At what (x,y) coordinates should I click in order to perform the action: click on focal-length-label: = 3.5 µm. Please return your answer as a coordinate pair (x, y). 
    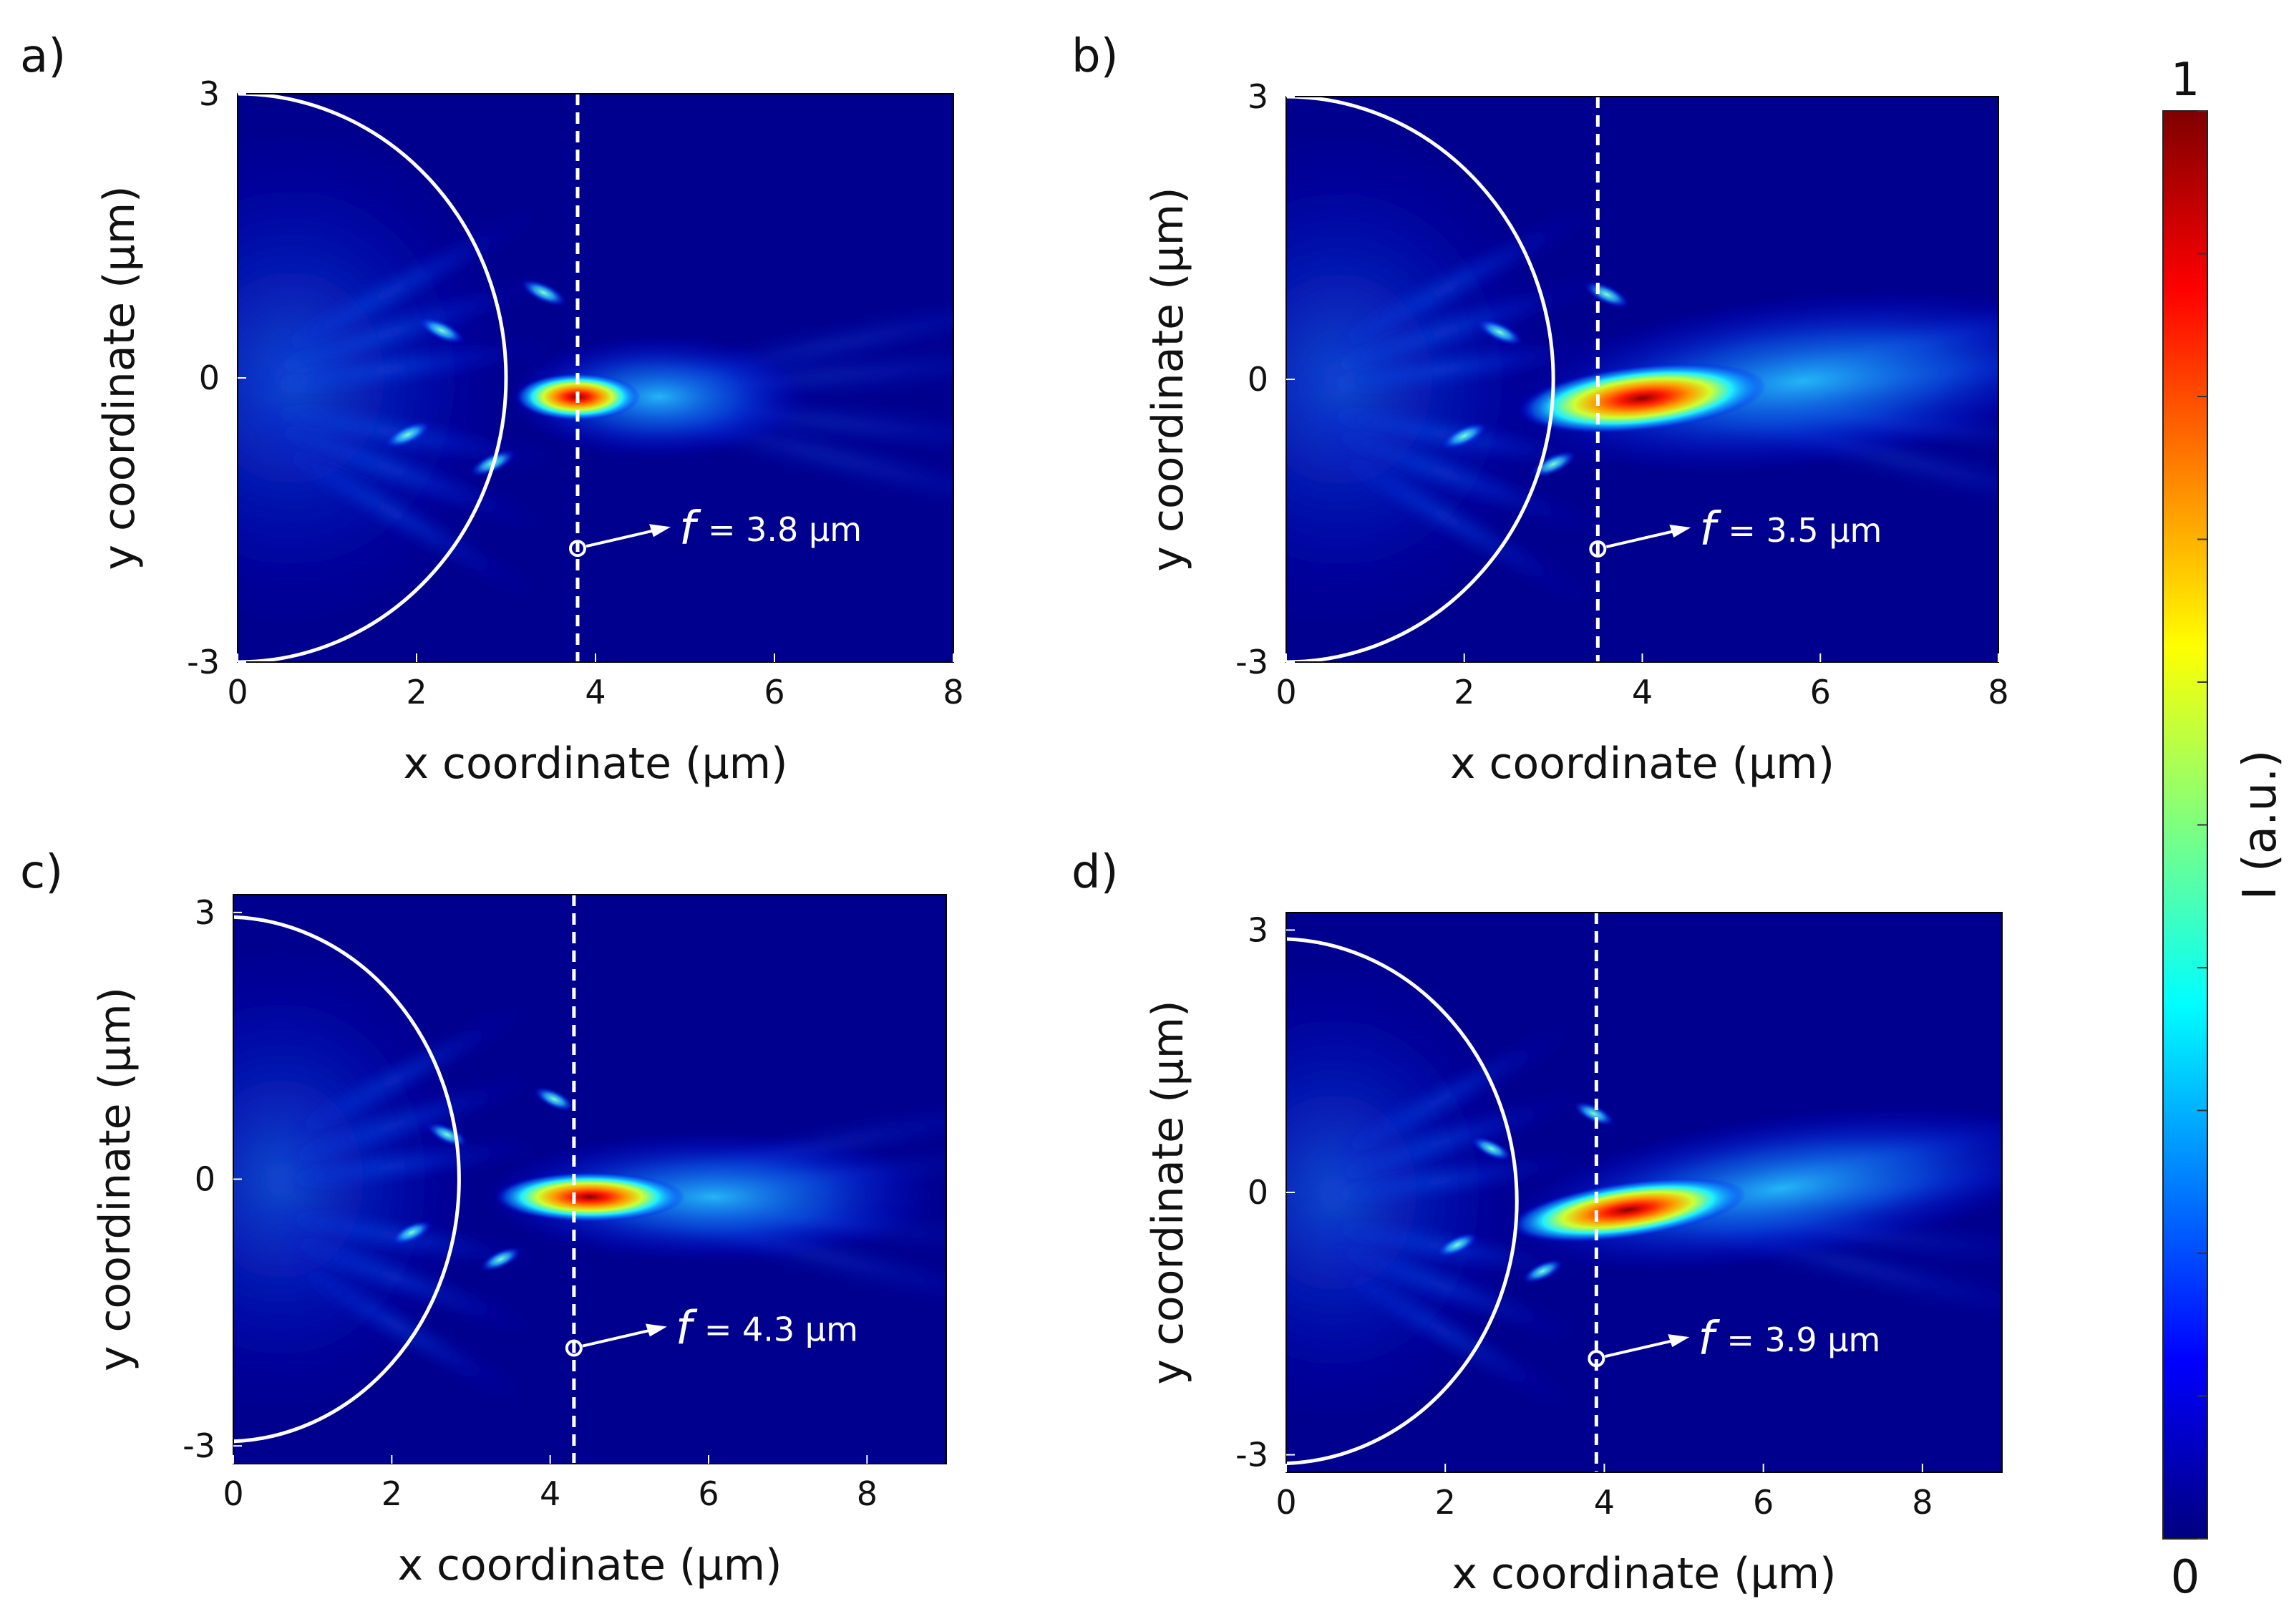
    Looking at the image, I should click on (1805, 530).